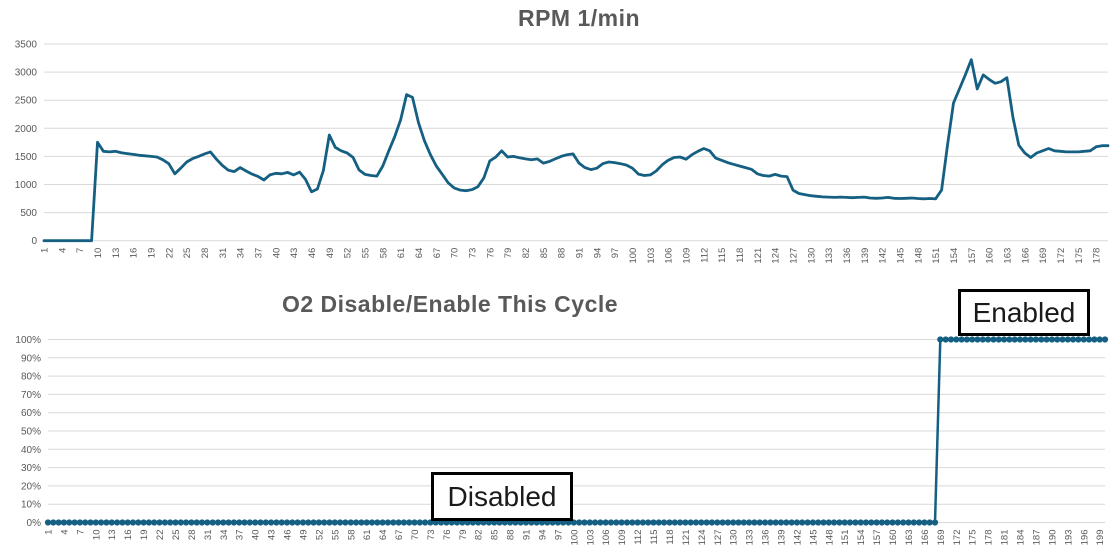  What do you see at coordinates (1021, 538) in the screenshot?
I see `svg-text: 184` at bounding box center [1021, 538].